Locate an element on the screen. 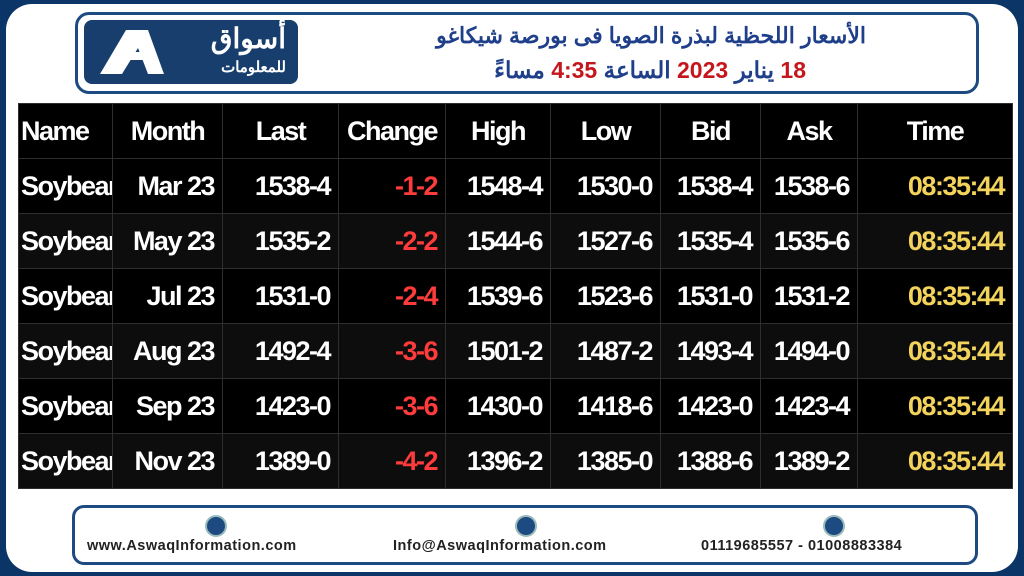 This screenshot has height=576, width=1024. email: Info@AswaqInformation.com is located at coordinates (500, 546).